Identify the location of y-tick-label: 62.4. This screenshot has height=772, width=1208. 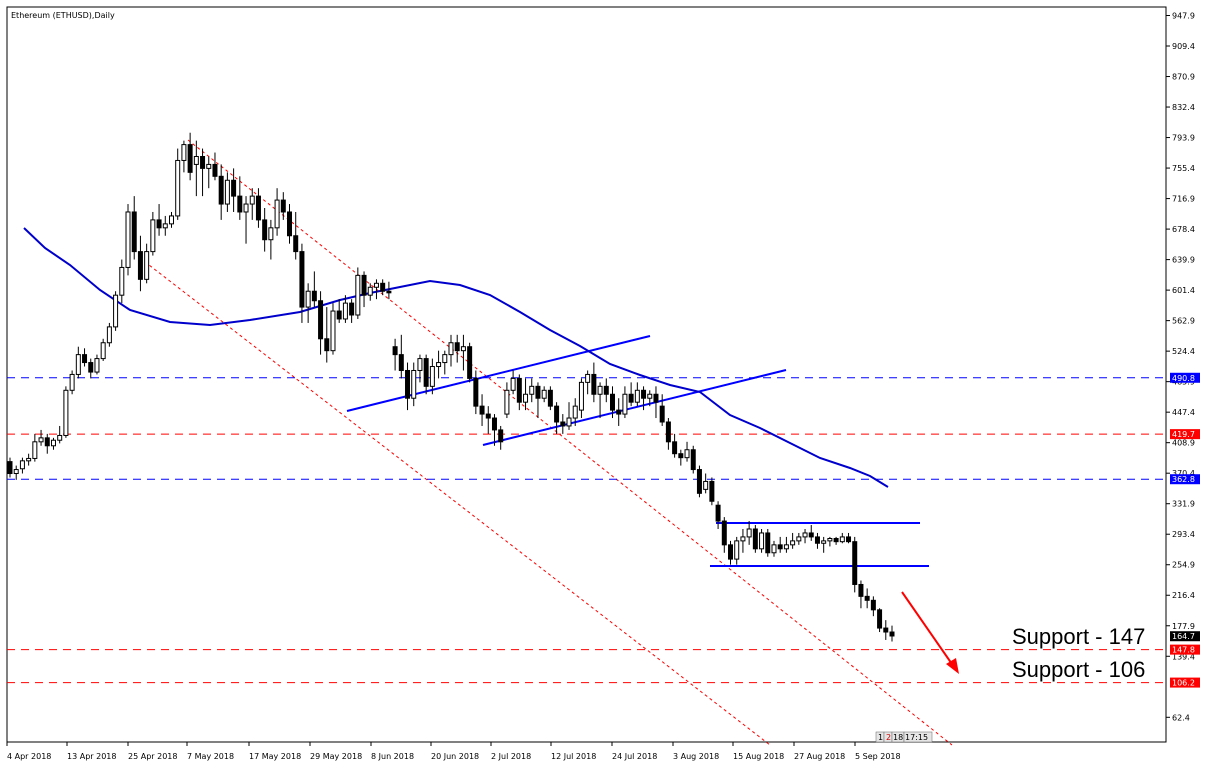
(1181, 717).